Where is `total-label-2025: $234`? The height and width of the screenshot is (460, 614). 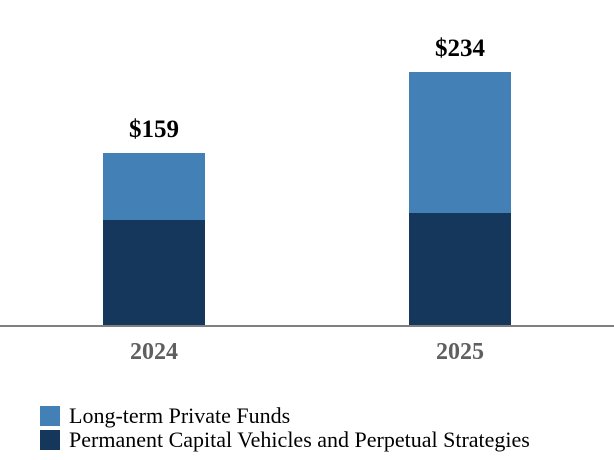 total-label-2025: $234 is located at coordinates (460, 48).